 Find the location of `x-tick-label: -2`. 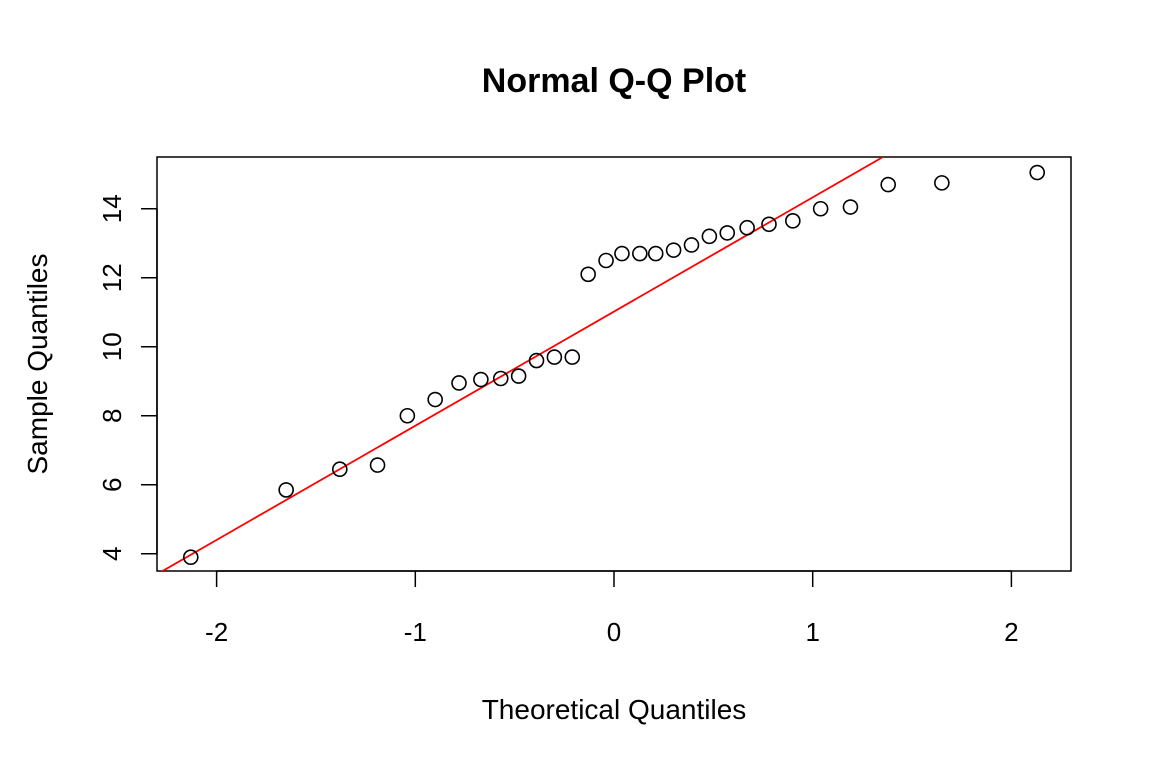

x-tick-label: -2 is located at coordinates (216, 632).